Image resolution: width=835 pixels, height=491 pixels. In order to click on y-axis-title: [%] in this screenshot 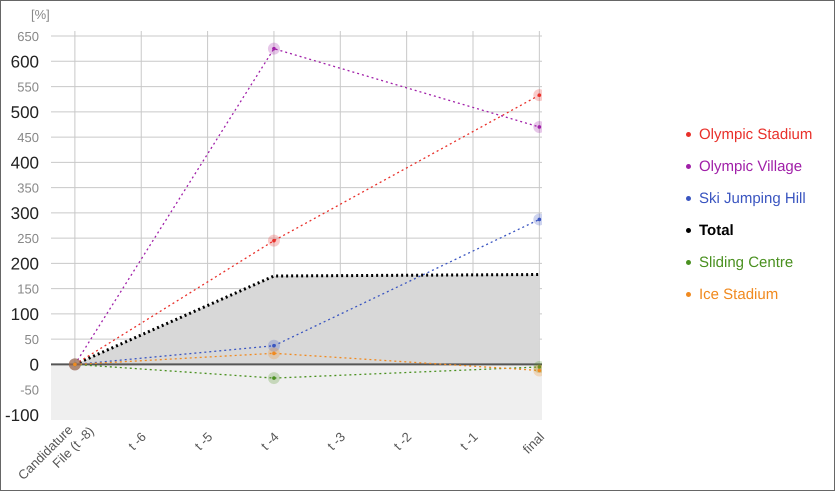, I will do `click(40, 14)`.